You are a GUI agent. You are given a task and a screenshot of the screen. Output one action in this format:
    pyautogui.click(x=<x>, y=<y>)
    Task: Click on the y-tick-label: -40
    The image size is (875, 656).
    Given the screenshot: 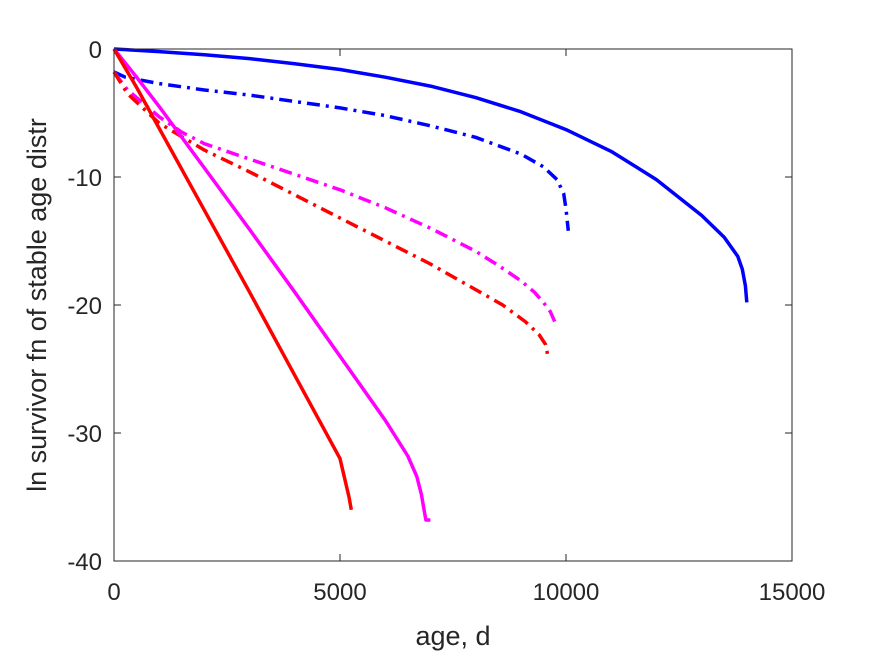 What is the action you would take?
    pyautogui.click(x=84, y=562)
    